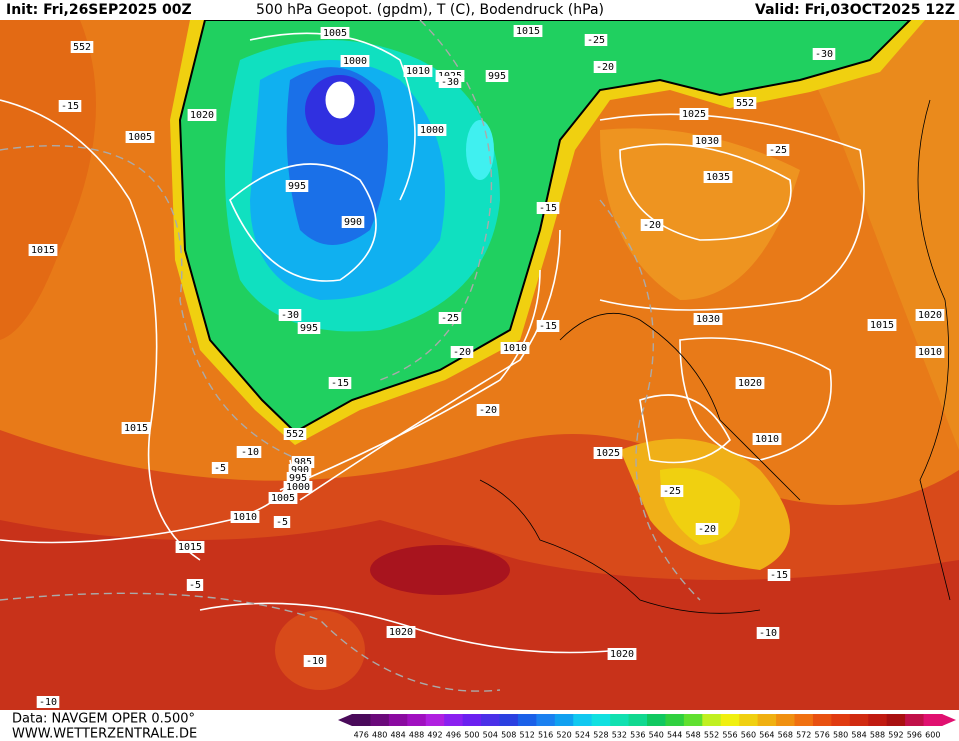 This screenshot has height=741, width=959. What do you see at coordinates (515, 348) in the screenshot?
I see `contour-label-text: 1010` at bounding box center [515, 348].